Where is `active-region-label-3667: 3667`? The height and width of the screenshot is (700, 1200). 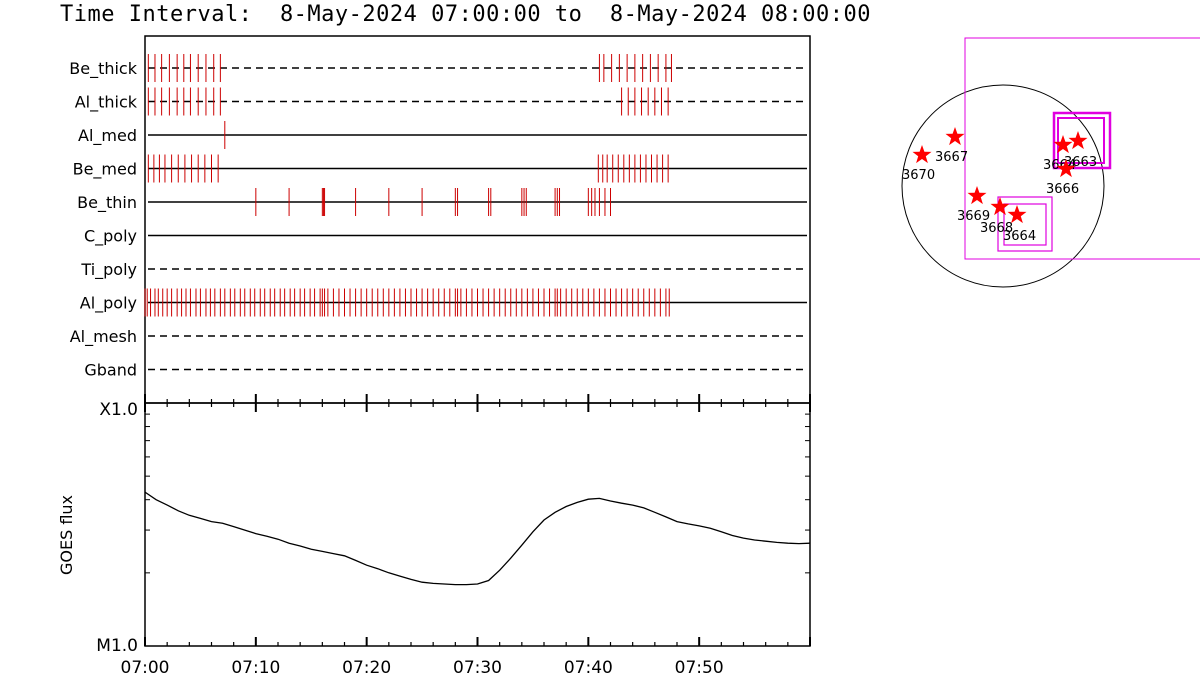 active-region-label-3667: 3667 is located at coordinates (951, 157).